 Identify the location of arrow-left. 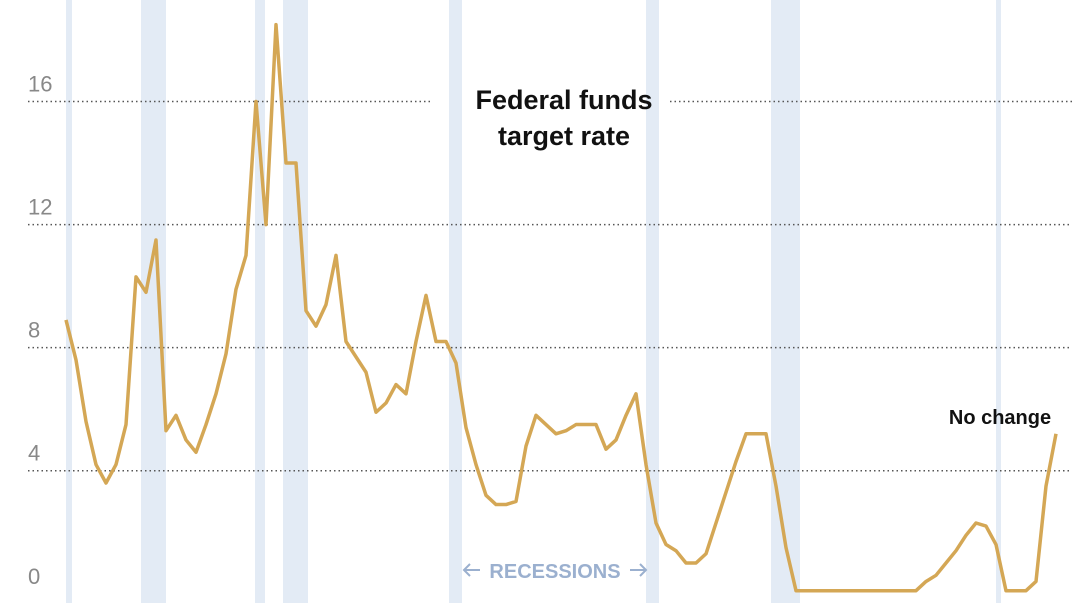
(471, 570).